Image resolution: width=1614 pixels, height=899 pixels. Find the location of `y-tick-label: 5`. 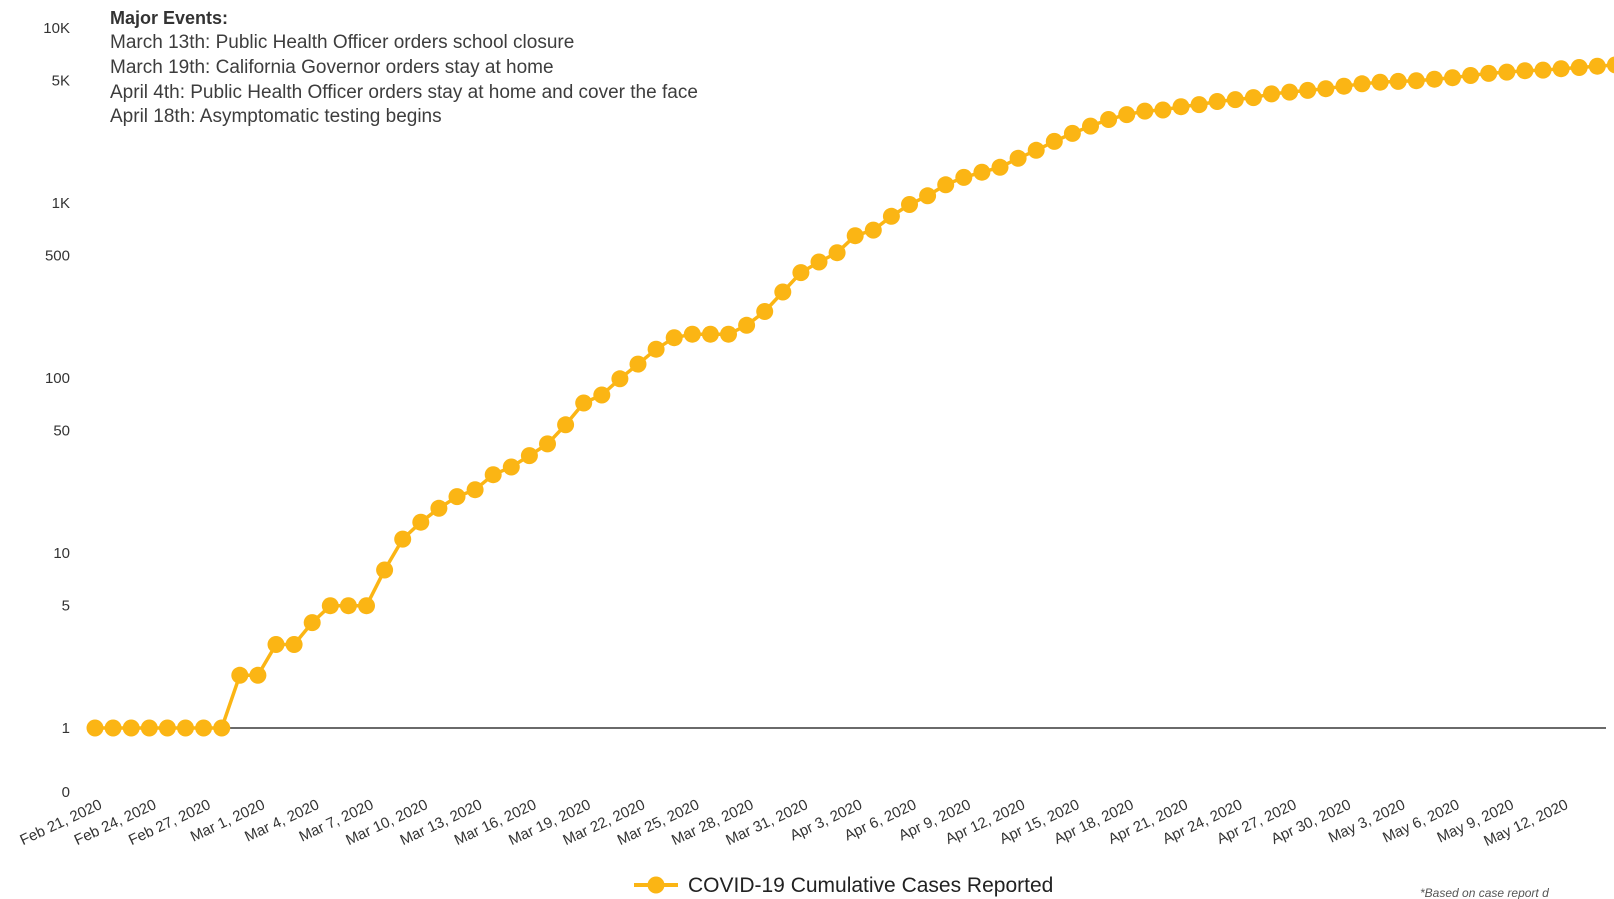

y-tick-label: 5 is located at coordinates (66, 606).